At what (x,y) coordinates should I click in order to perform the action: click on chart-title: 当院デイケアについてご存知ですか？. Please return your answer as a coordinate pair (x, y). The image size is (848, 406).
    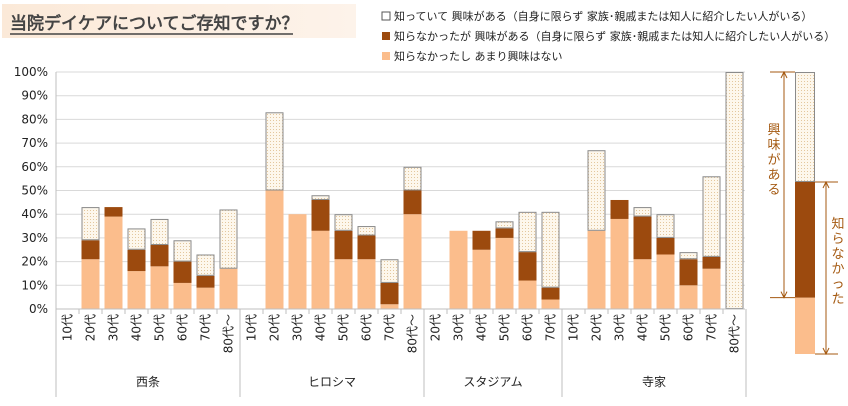
    Looking at the image, I should click on (154, 23).